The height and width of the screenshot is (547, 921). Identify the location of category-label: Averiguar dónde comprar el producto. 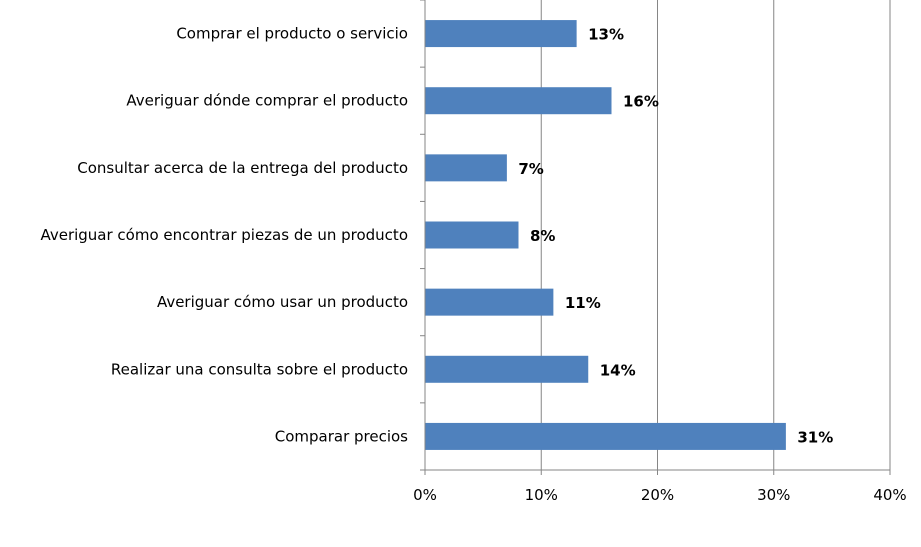
(267, 101).